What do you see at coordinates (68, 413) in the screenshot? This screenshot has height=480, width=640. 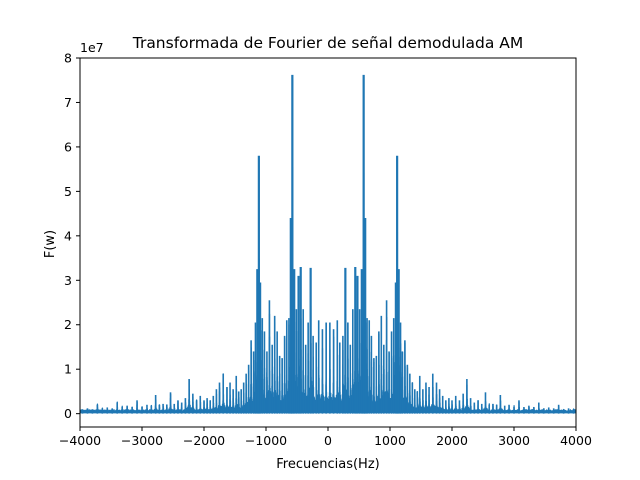 I see `y-tick-label: 0` at bounding box center [68, 413].